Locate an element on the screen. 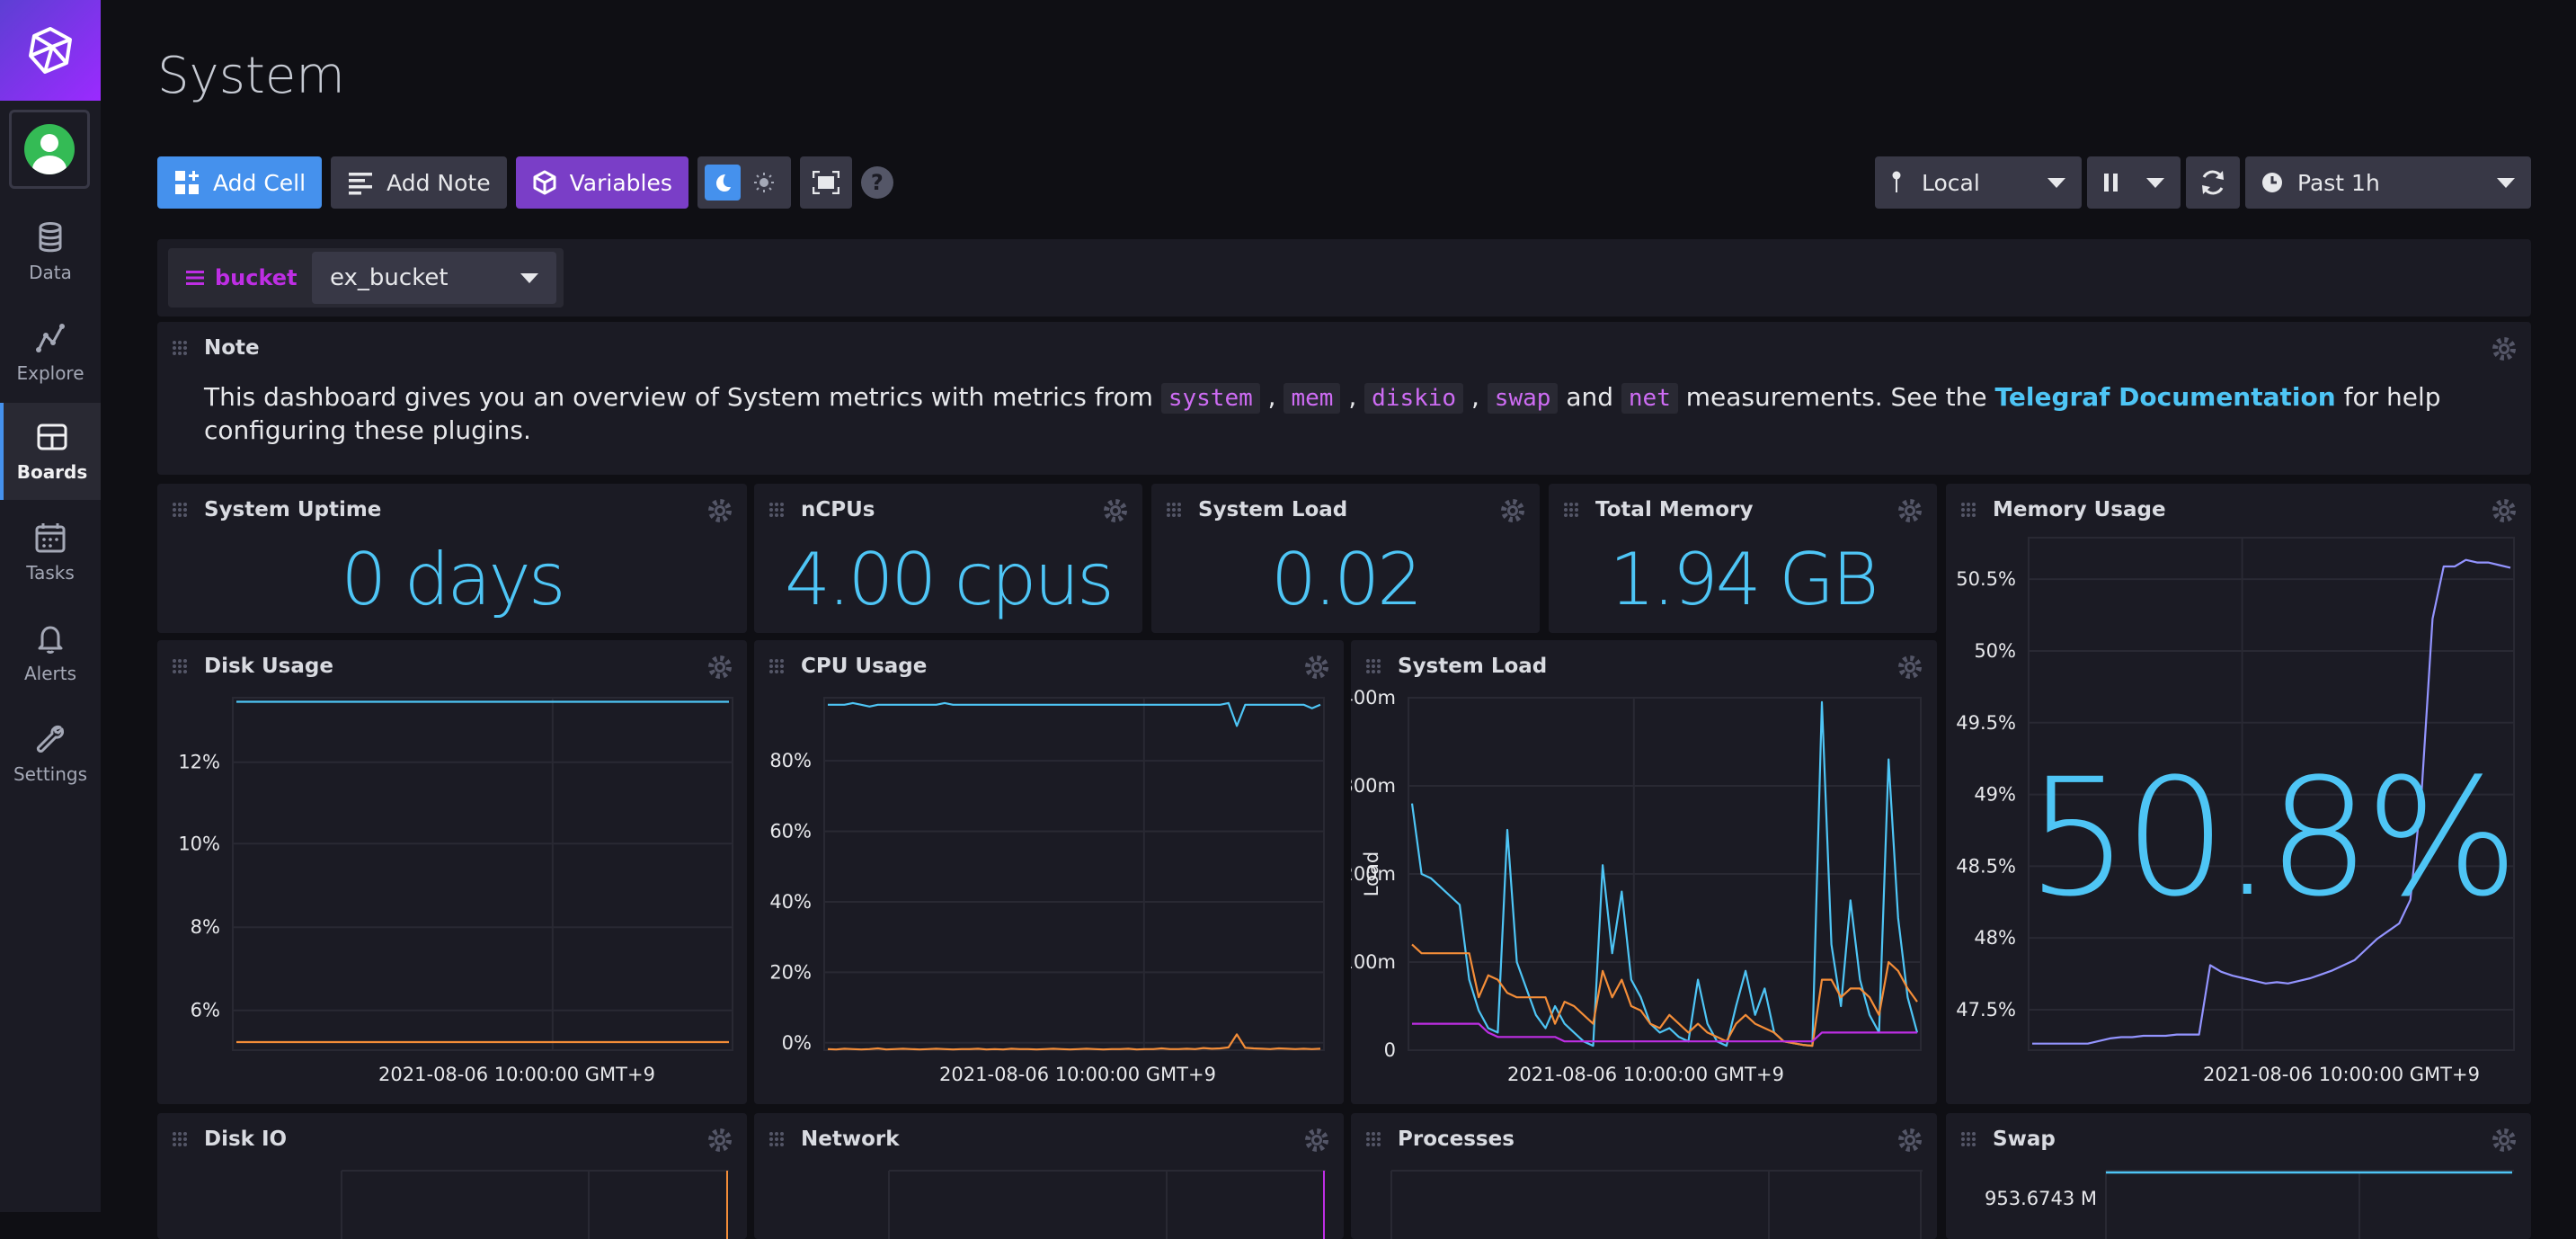  help-icon: ? is located at coordinates (876, 182).